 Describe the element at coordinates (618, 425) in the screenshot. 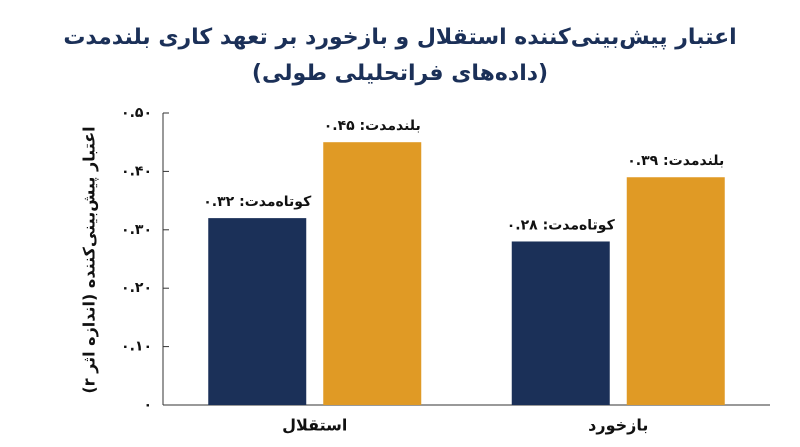

I see `x-tick-label: بازخورد` at that location.